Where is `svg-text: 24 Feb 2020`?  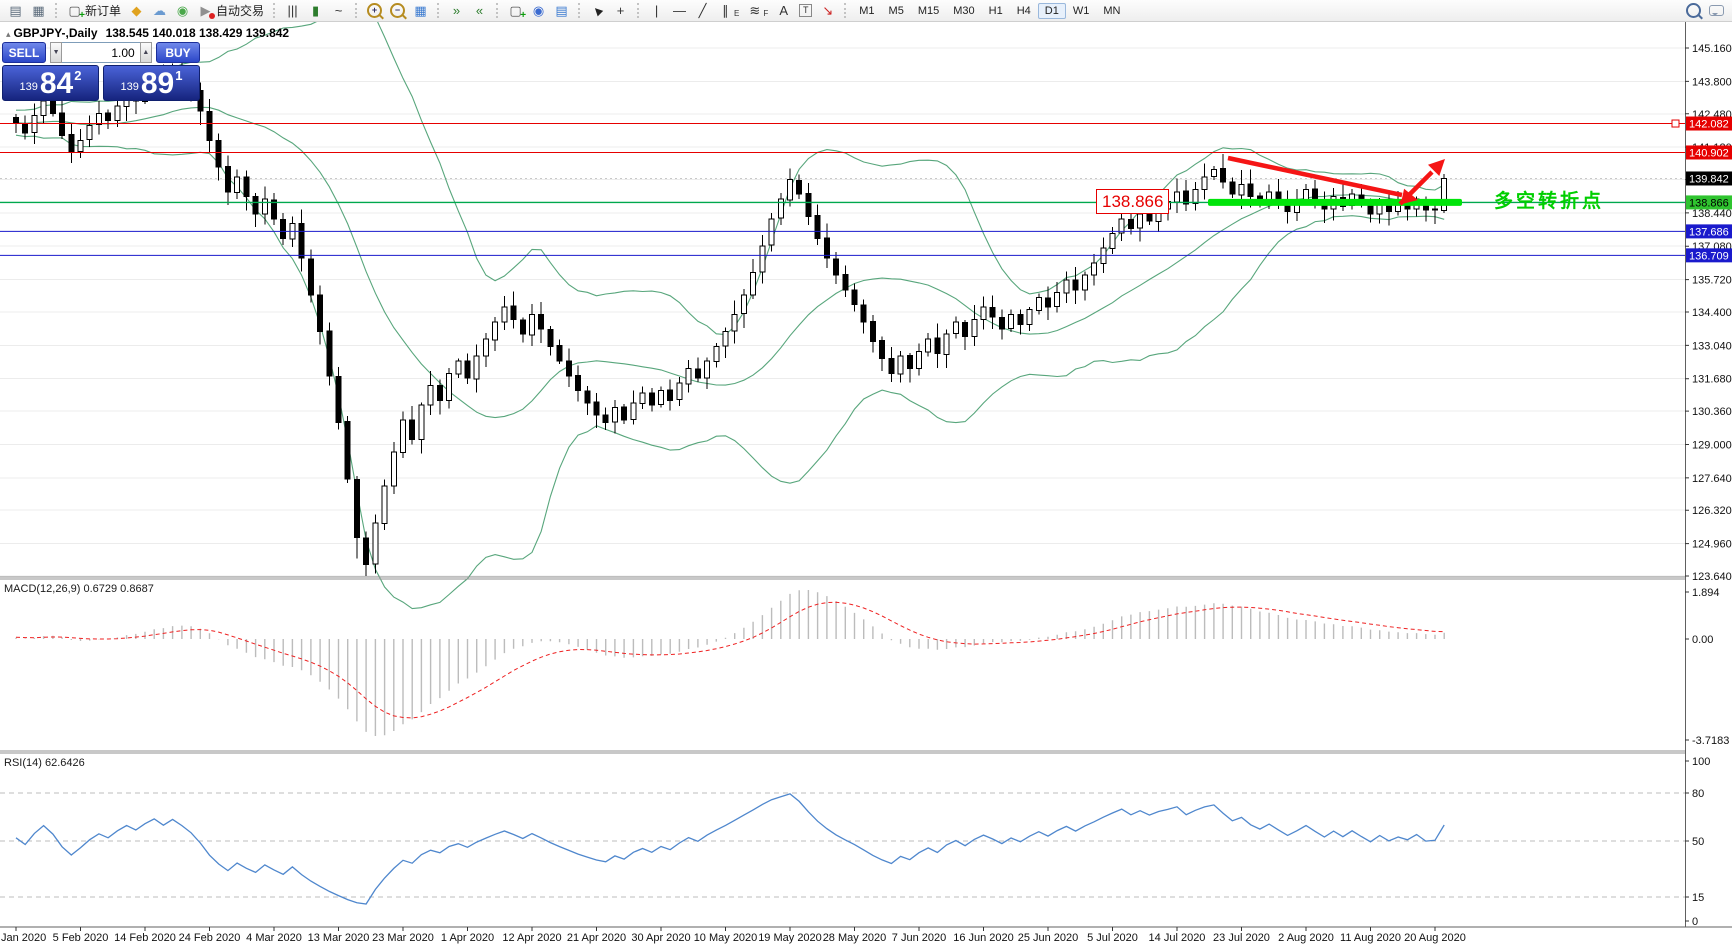
svg-text: 24 Feb 2020 is located at coordinates (210, 938).